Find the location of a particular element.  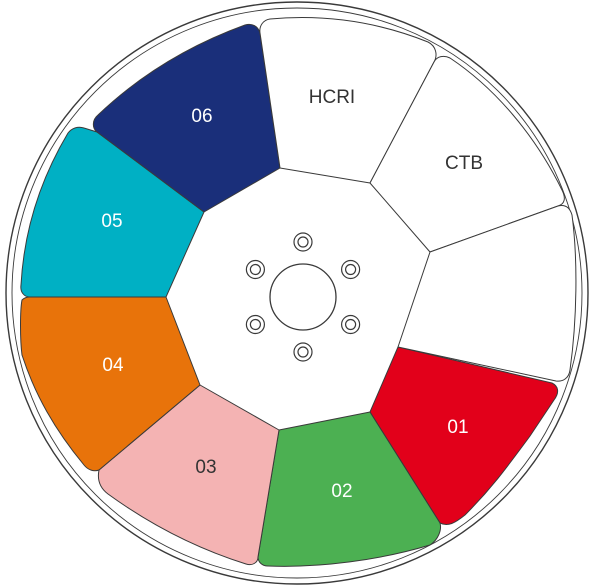

segment-01: 01 is located at coordinates (464, 436).